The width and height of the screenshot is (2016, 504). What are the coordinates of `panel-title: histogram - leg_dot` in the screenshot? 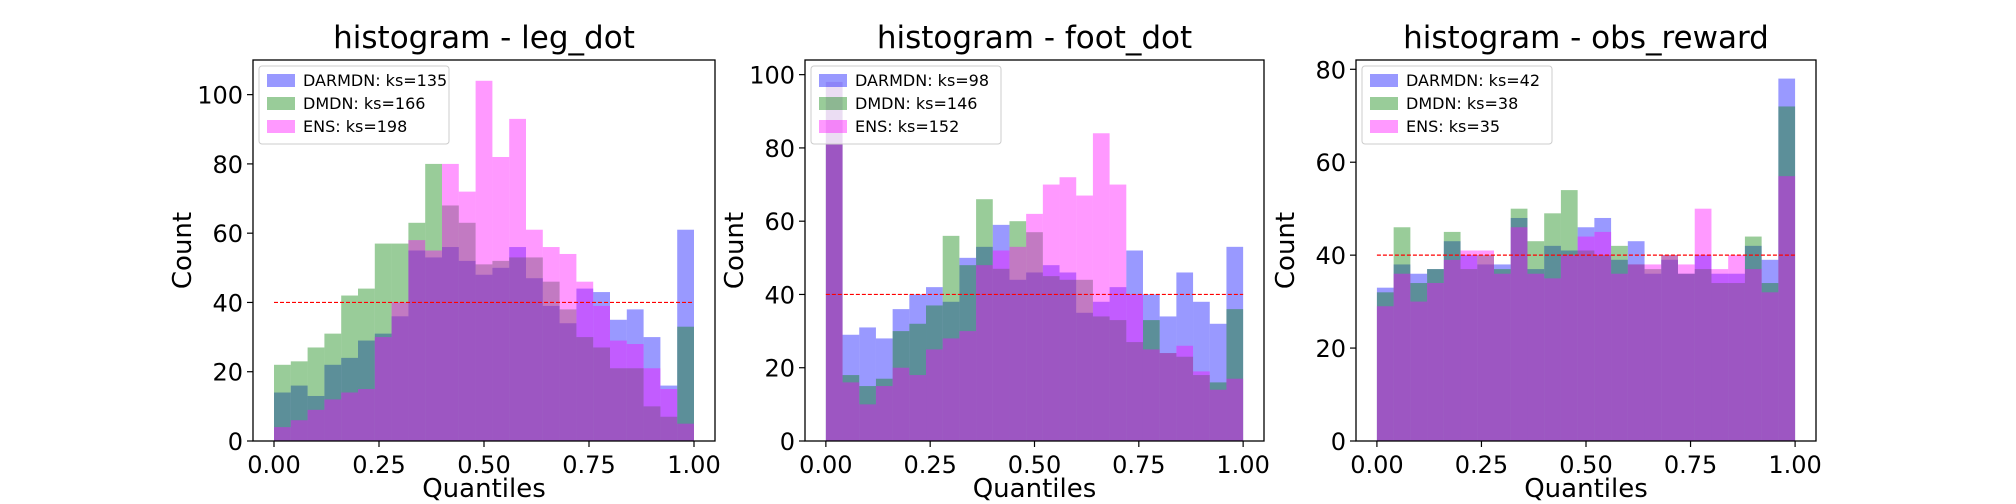 It's located at (484, 38).